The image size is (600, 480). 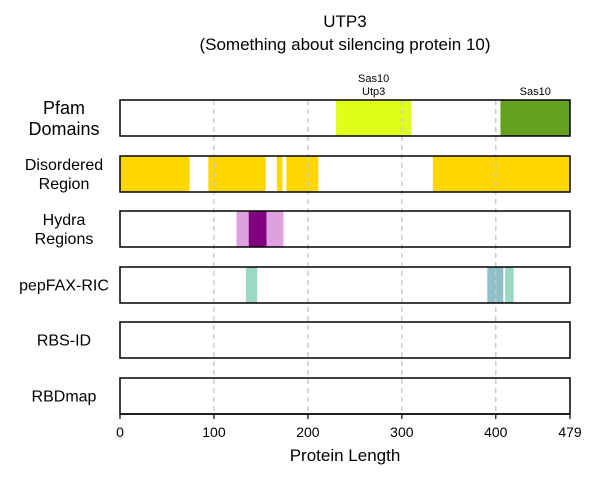 I want to click on track-label: RBDmap, so click(x=64, y=397).